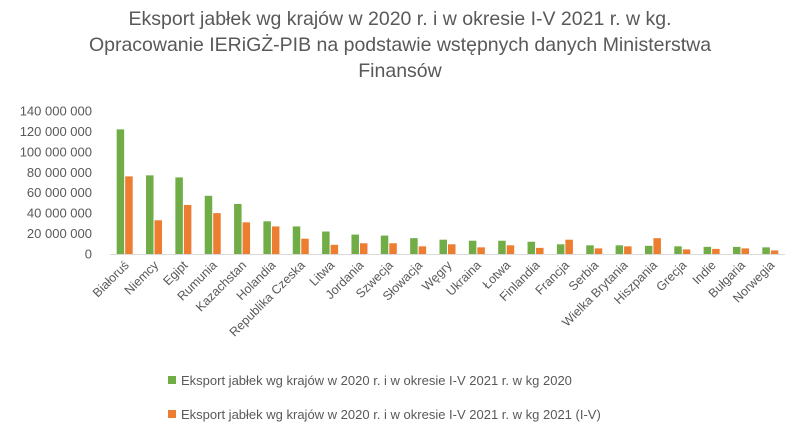 This screenshot has width=800, height=438. Describe the element at coordinates (59, 233) in the screenshot. I see `y-tick-label: 20 000 000` at that location.